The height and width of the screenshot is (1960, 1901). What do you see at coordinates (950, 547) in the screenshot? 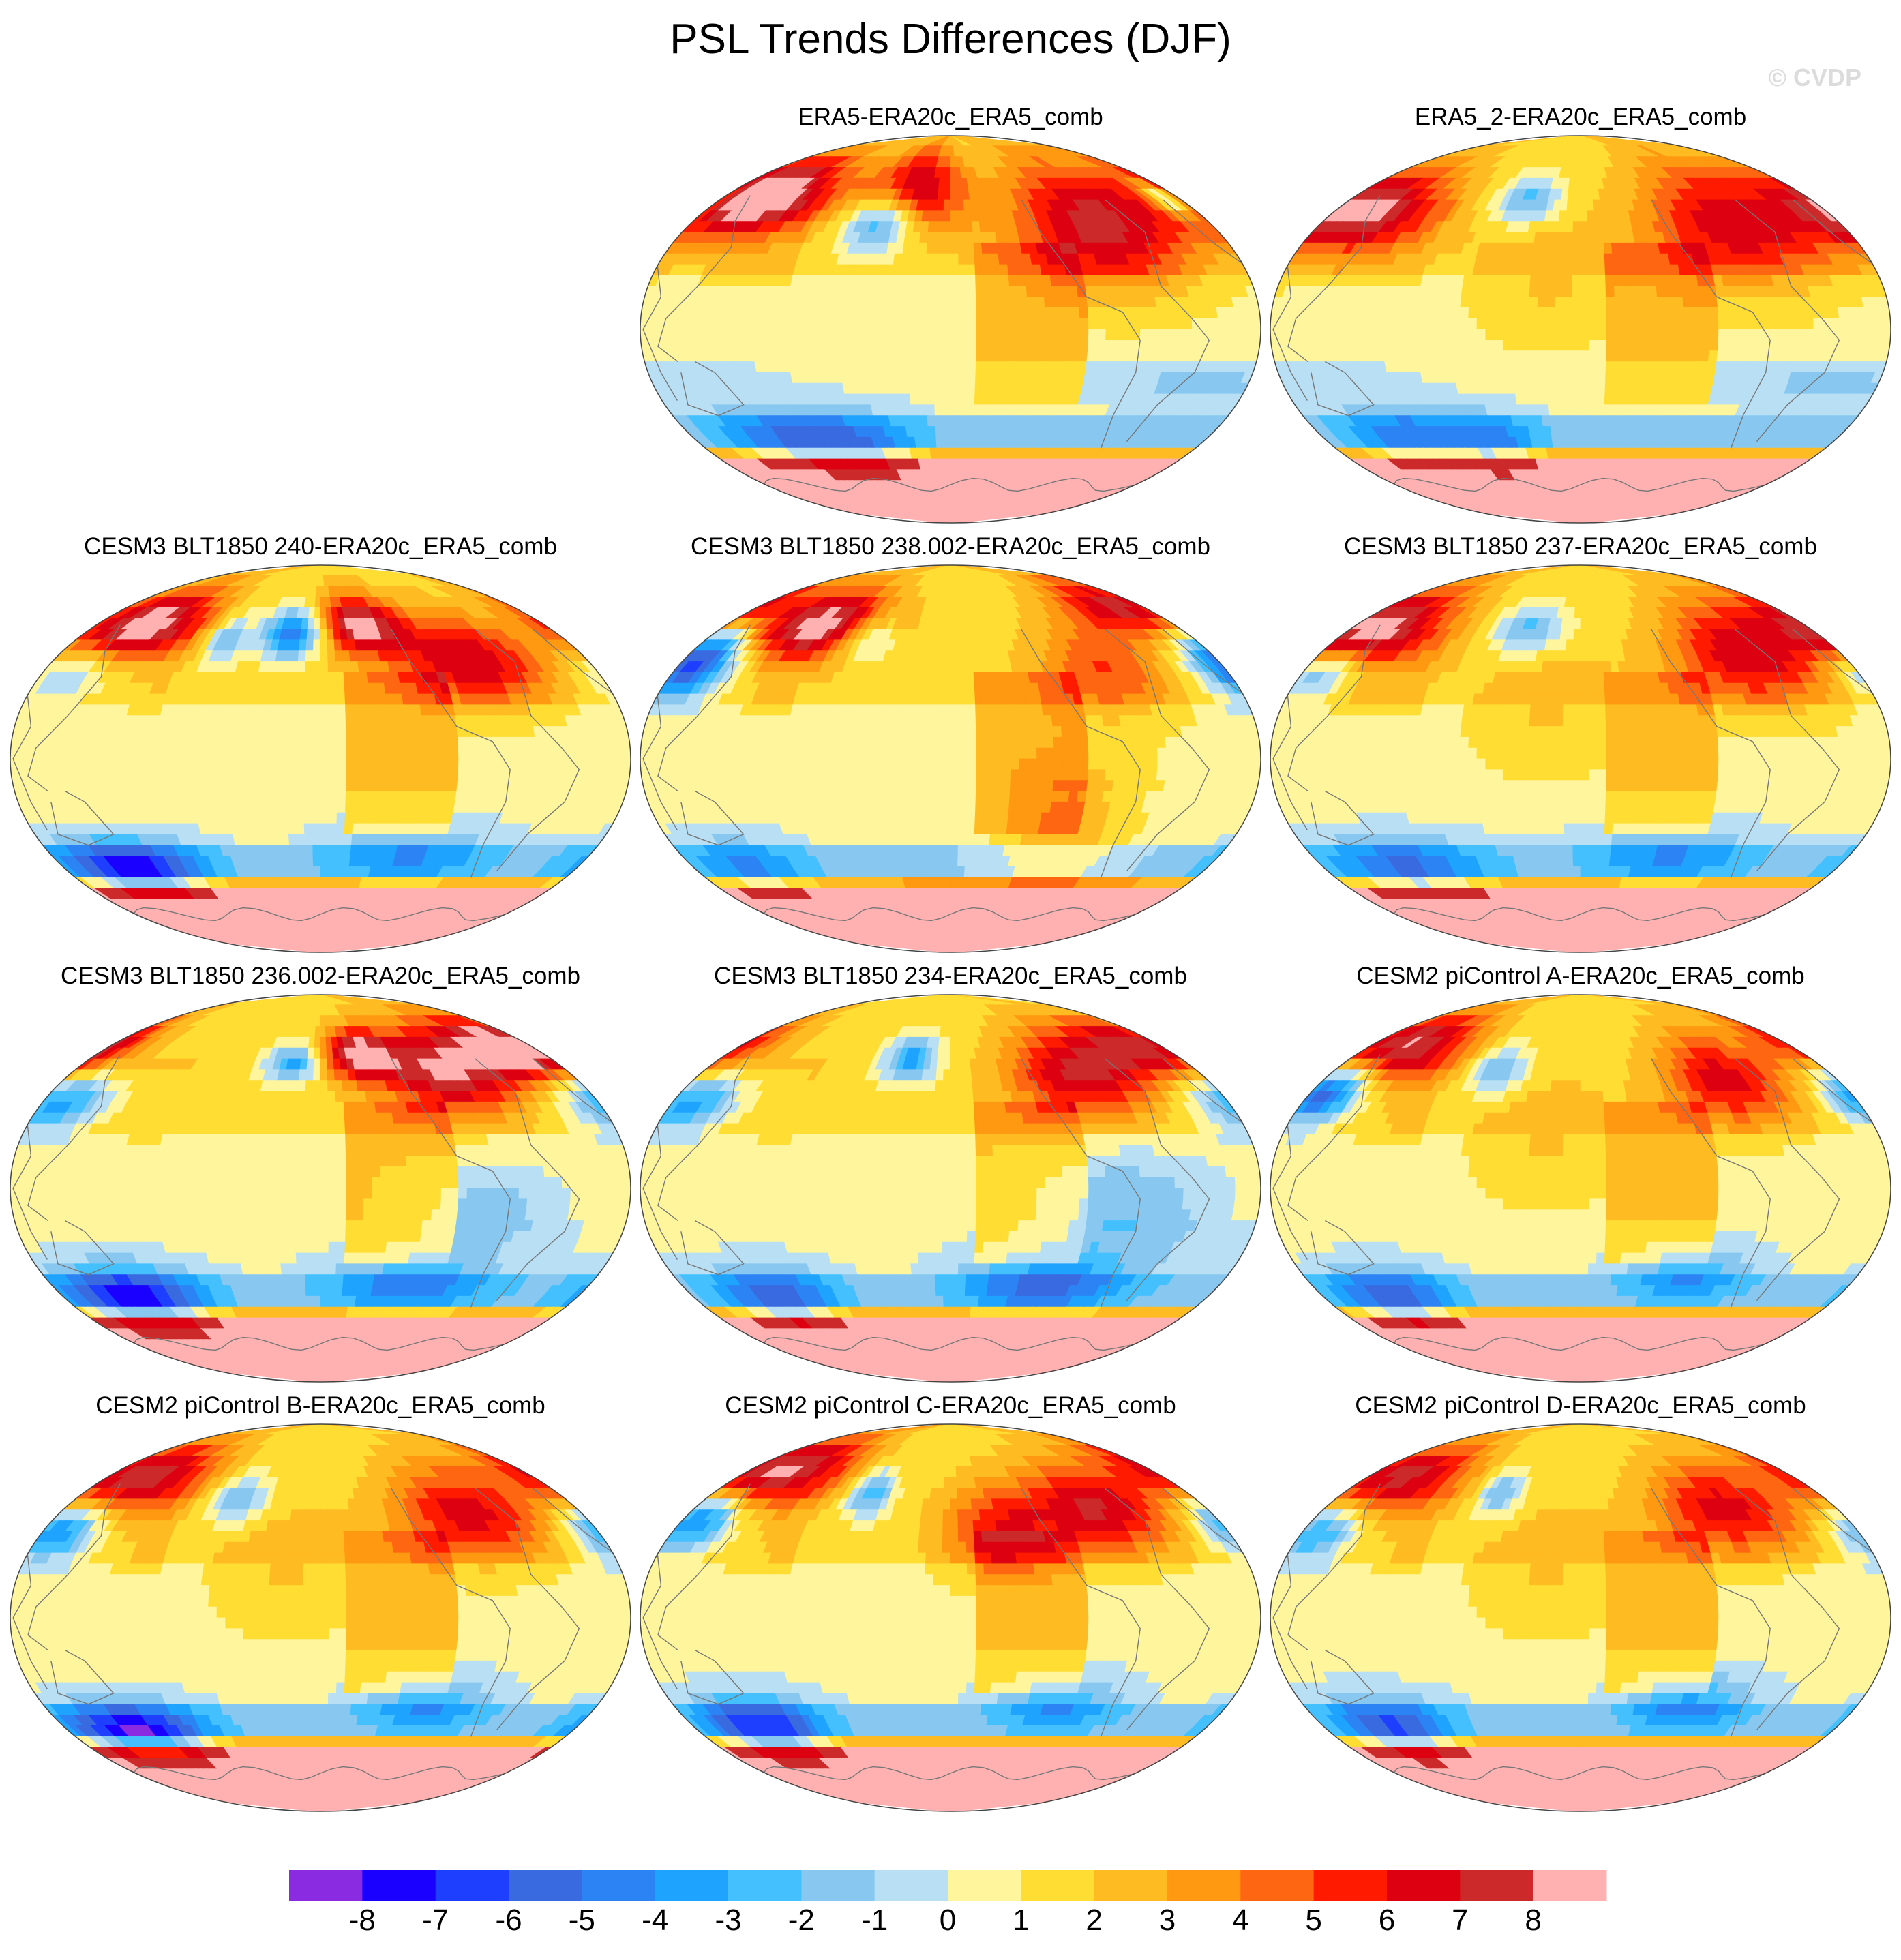
I see `panel-title: CESM3 BLT1850 238.002-ERA20c_ERA5_comb` at bounding box center [950, 547].